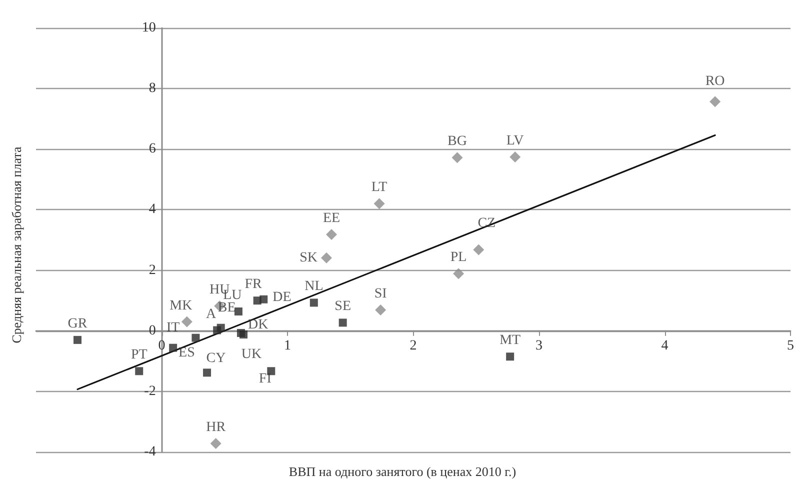  I want to click on y-tick-label: 4, so click(152, 210).